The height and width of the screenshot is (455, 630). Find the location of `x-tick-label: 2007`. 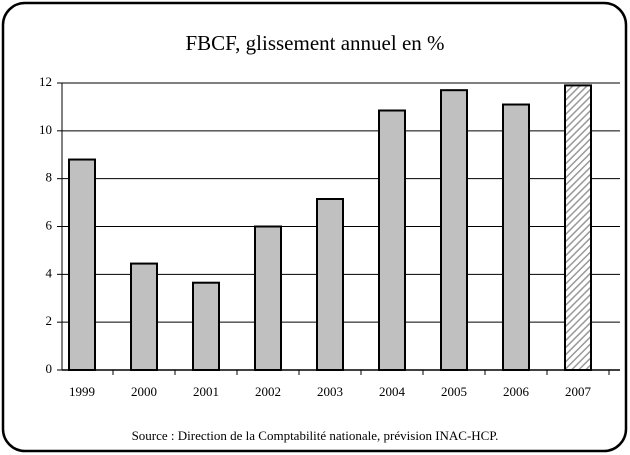

x-tick-label: 2007 is located at coordinates (578, 391).